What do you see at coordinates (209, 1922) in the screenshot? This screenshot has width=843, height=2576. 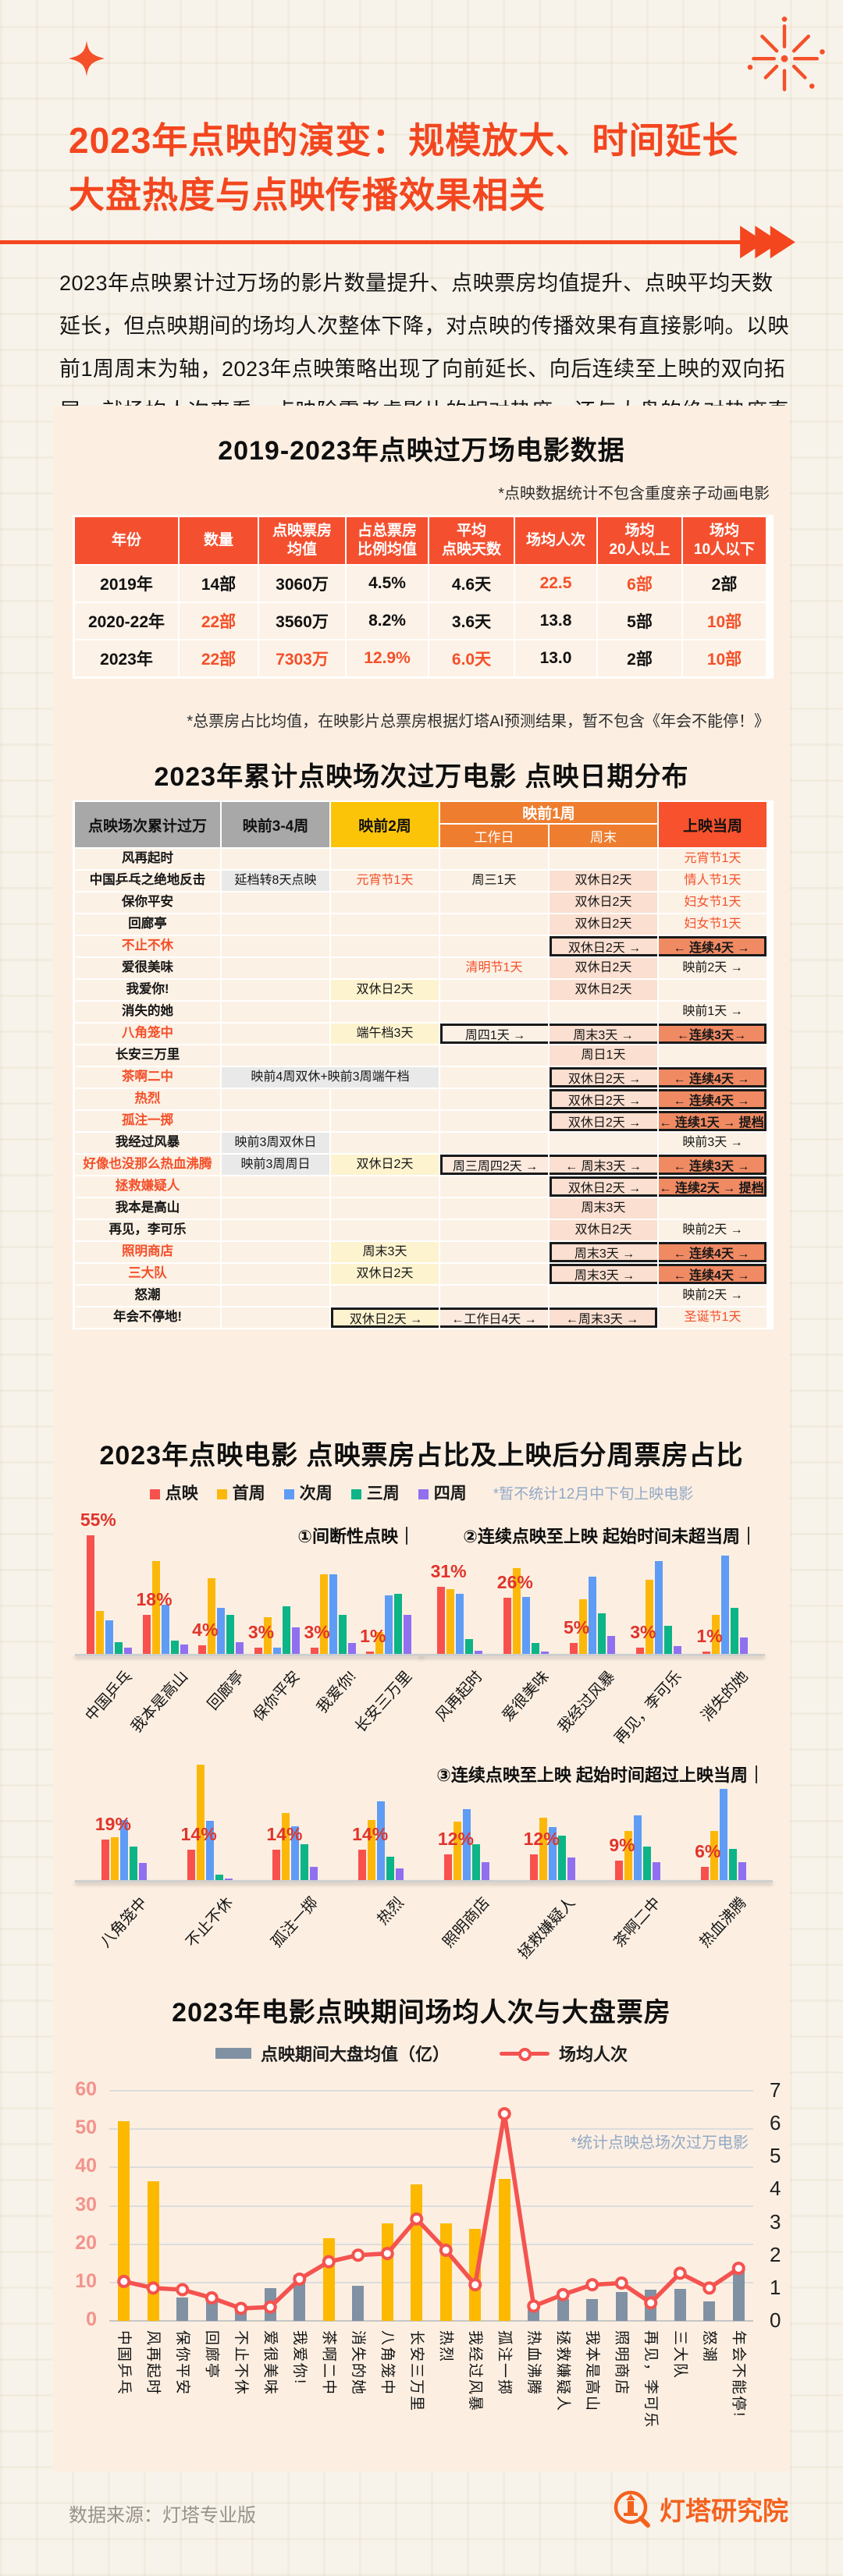 I see `x-axis-label: 不止不休` at bounding box center [209, 1922].